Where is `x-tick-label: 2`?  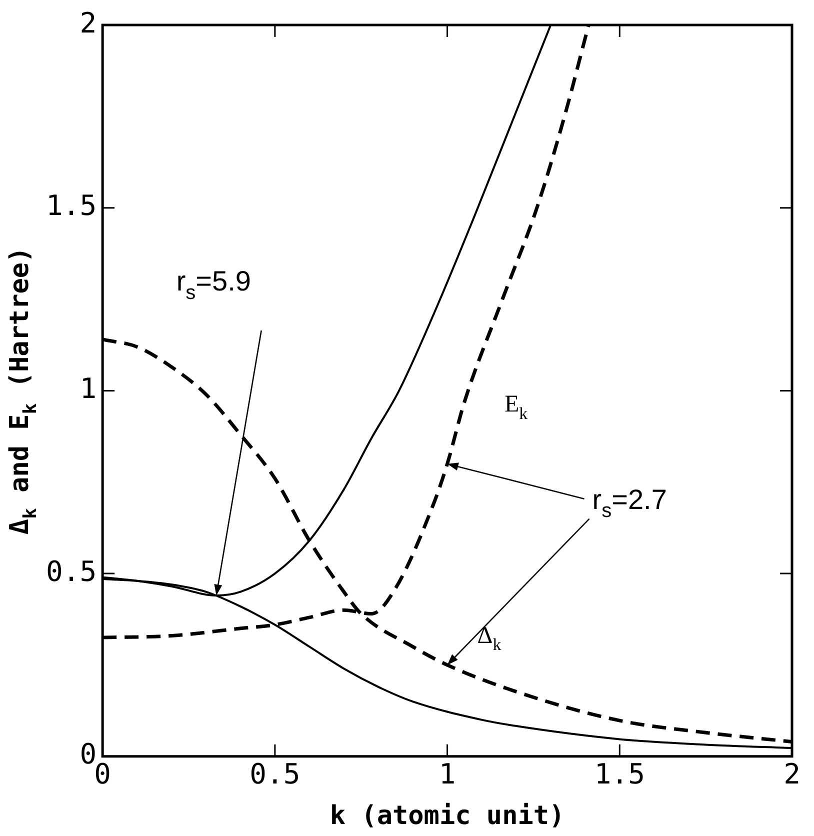
x-tick-label: 2 is located at coordinates (792, 773).